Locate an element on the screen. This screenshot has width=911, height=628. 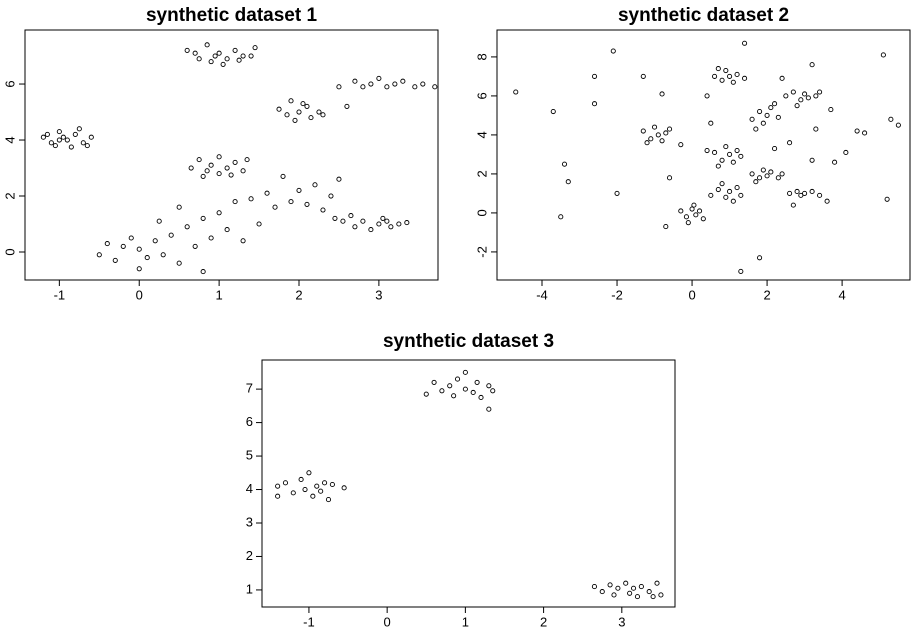
y-tick-label: 8 is located at coordinates (481, 56).